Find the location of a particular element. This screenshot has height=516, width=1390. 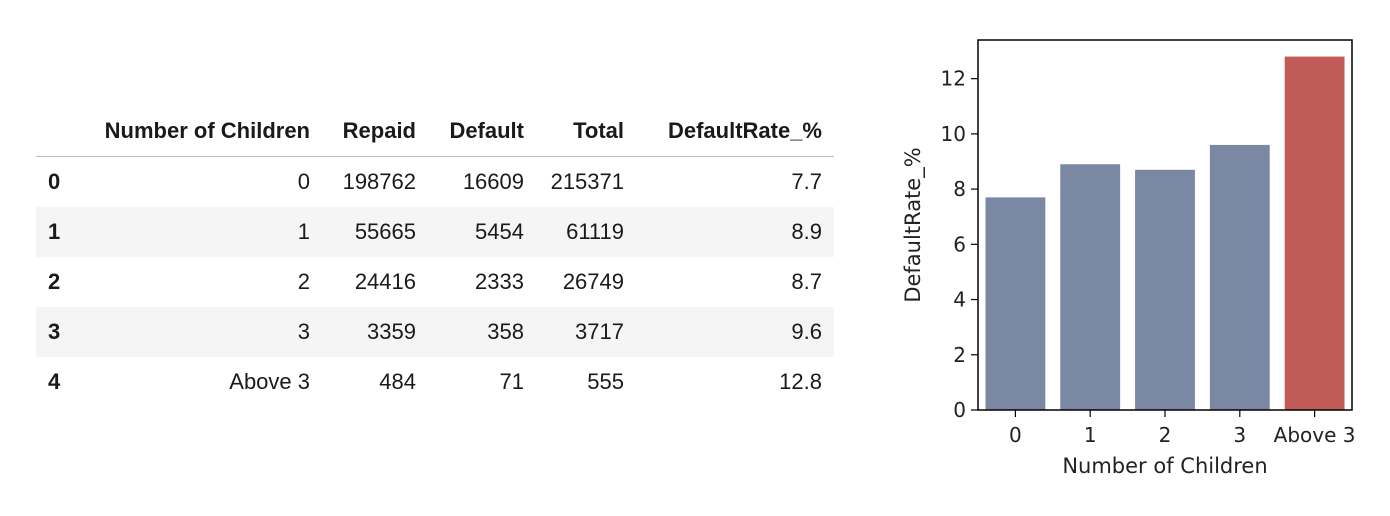

cell-default: 5454 is located at coordinates (499, 231).